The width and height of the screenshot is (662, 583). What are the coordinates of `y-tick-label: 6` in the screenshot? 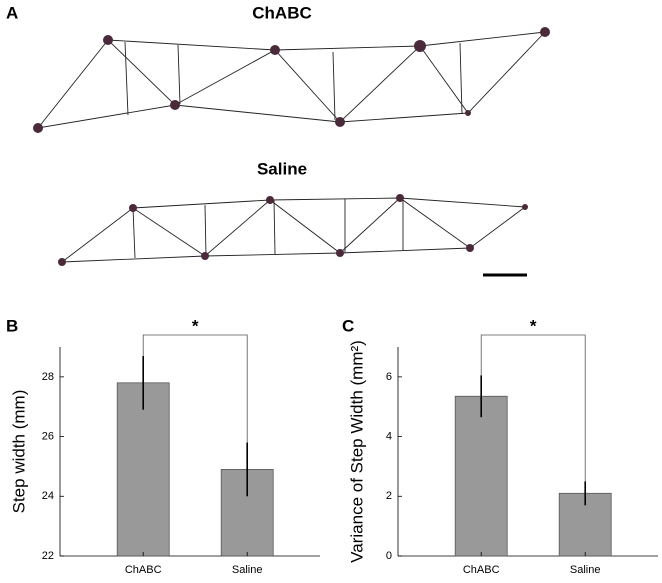 It's located at (389, 377).